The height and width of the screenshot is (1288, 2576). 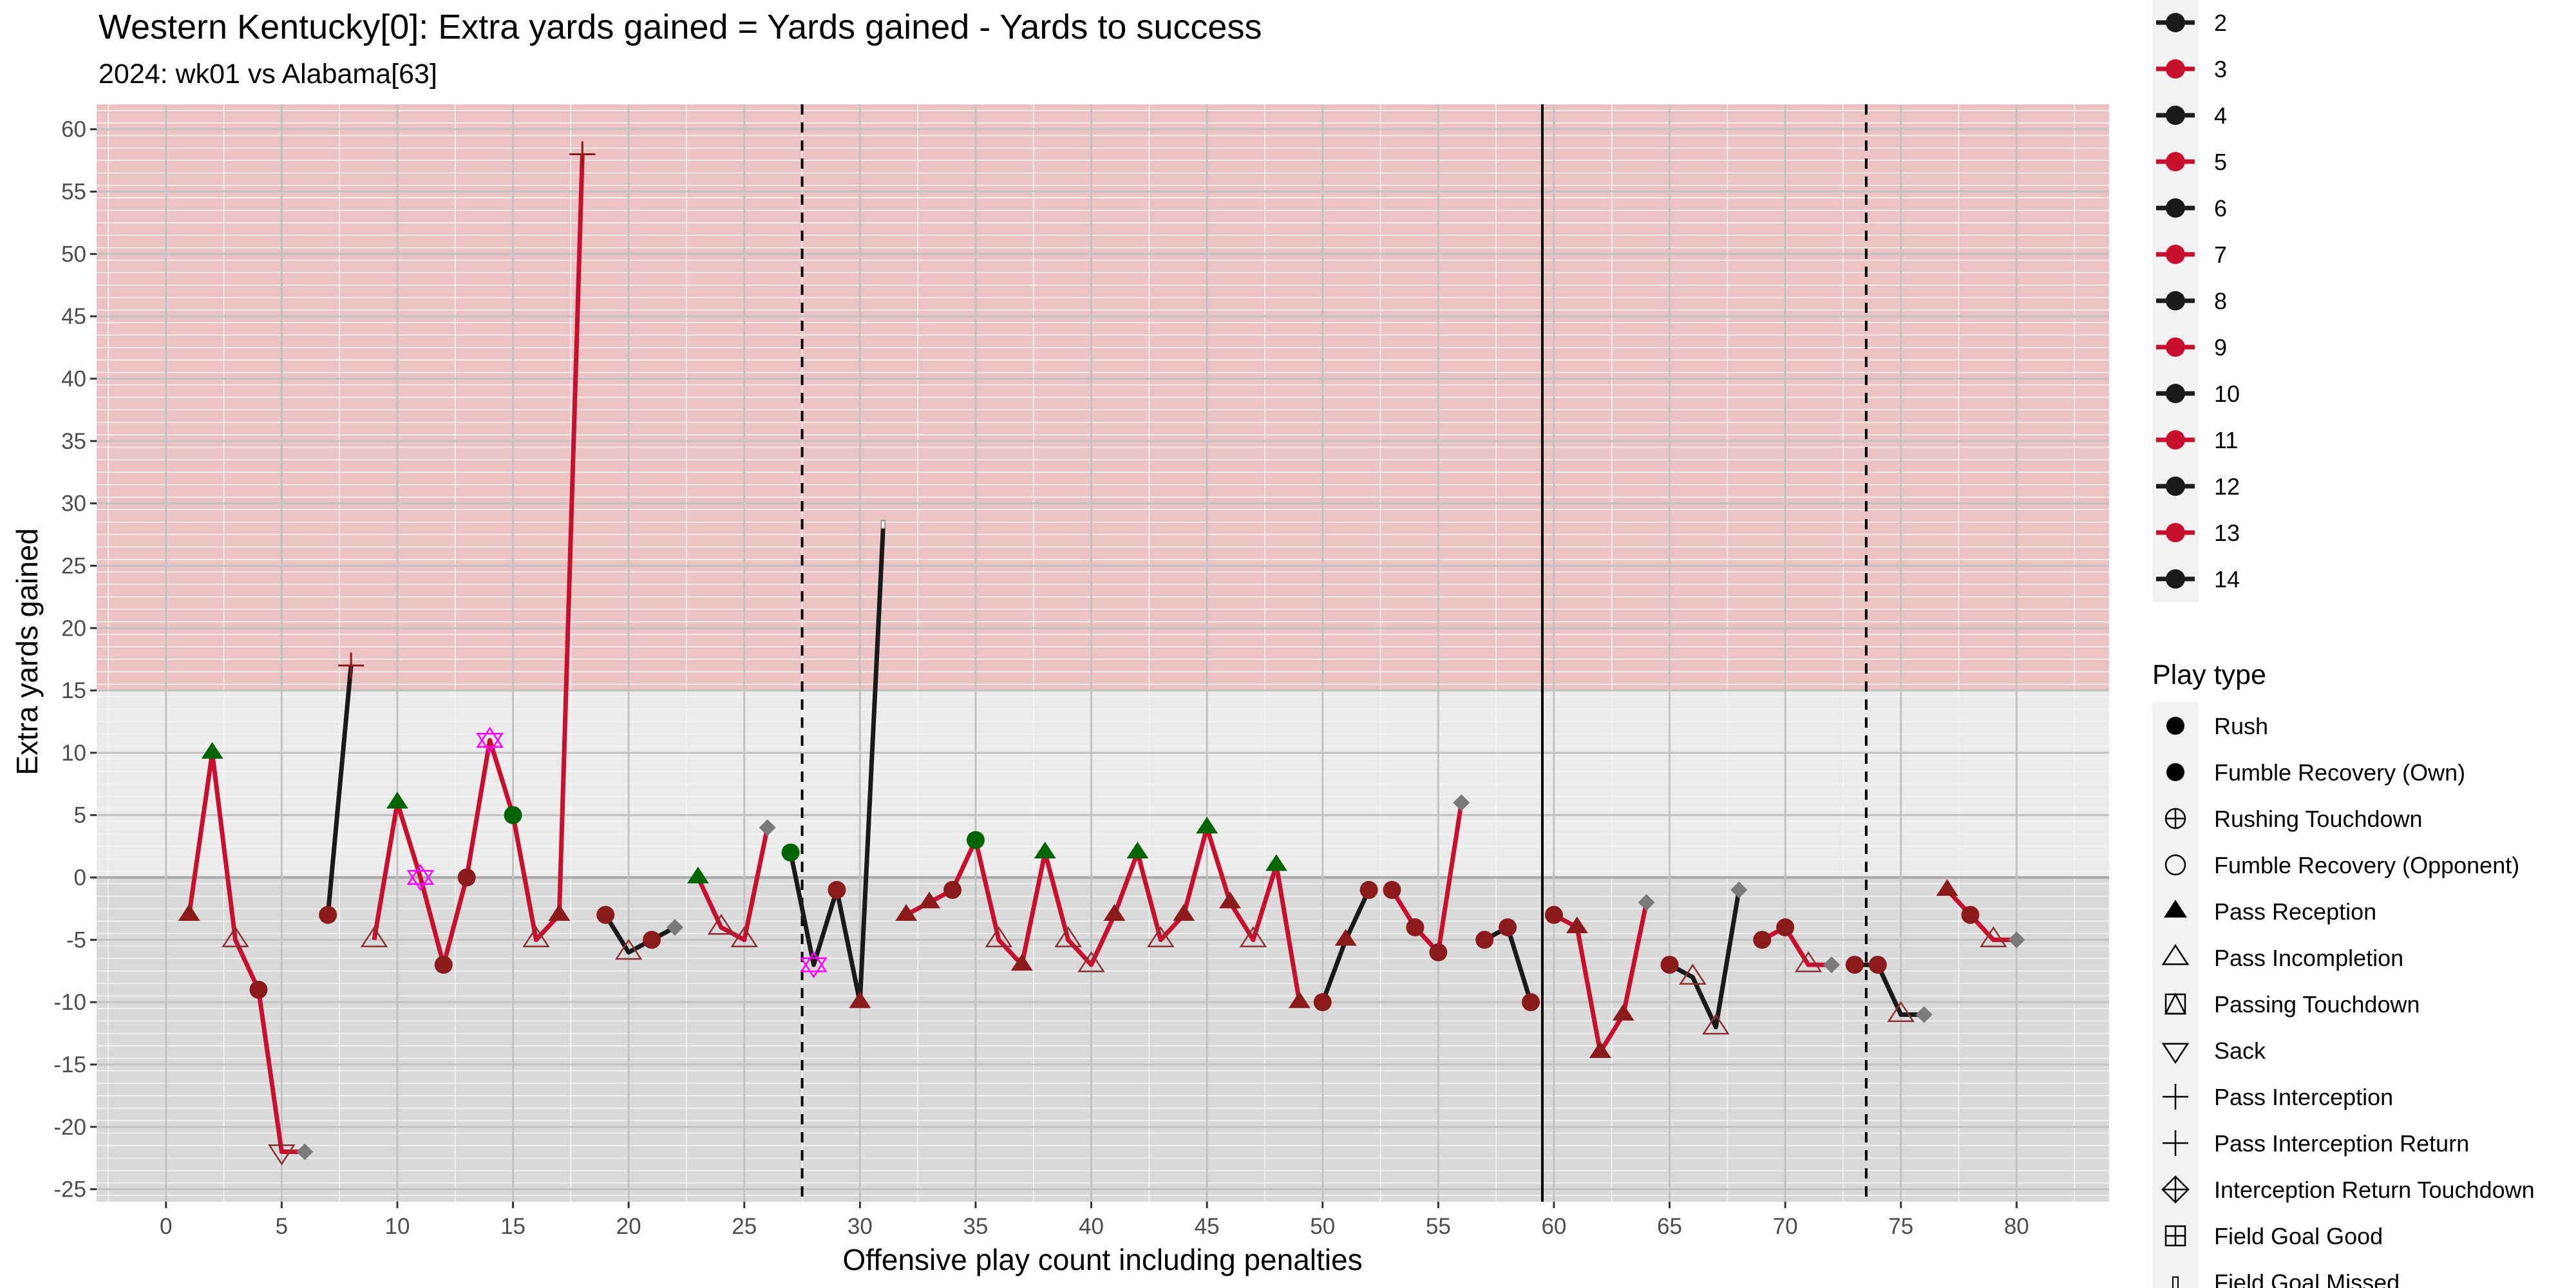 I want to click on y-tick-label: 35, so click(x=73, y=442).